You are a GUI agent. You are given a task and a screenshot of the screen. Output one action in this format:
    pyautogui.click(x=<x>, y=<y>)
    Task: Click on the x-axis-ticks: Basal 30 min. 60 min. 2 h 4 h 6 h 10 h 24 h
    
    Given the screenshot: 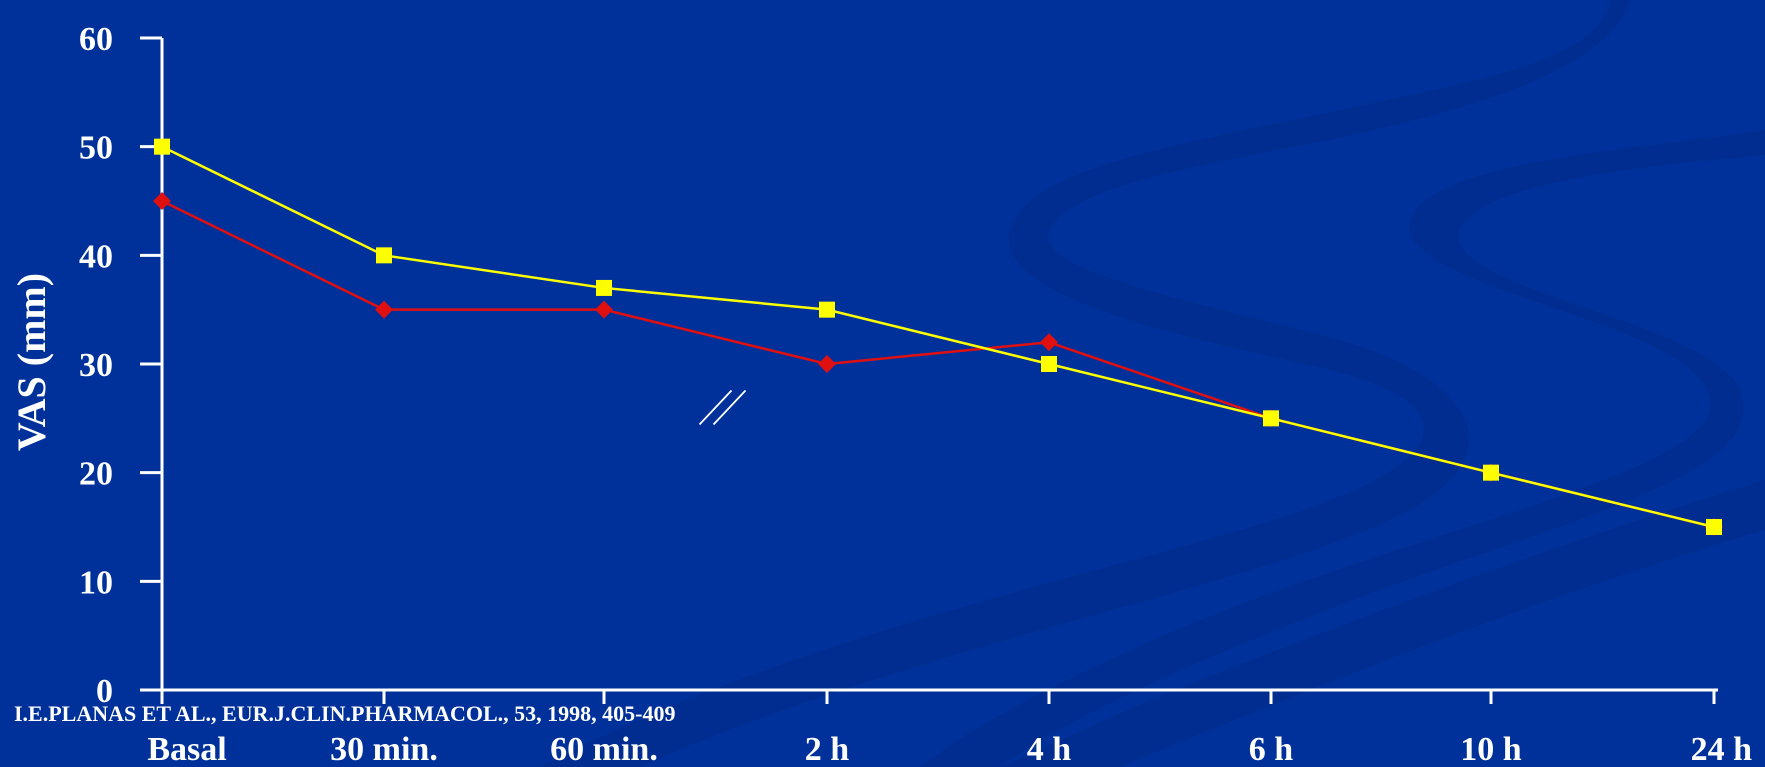 What is the action you would take?
    pyautogui.click(x=949, y=728)
    